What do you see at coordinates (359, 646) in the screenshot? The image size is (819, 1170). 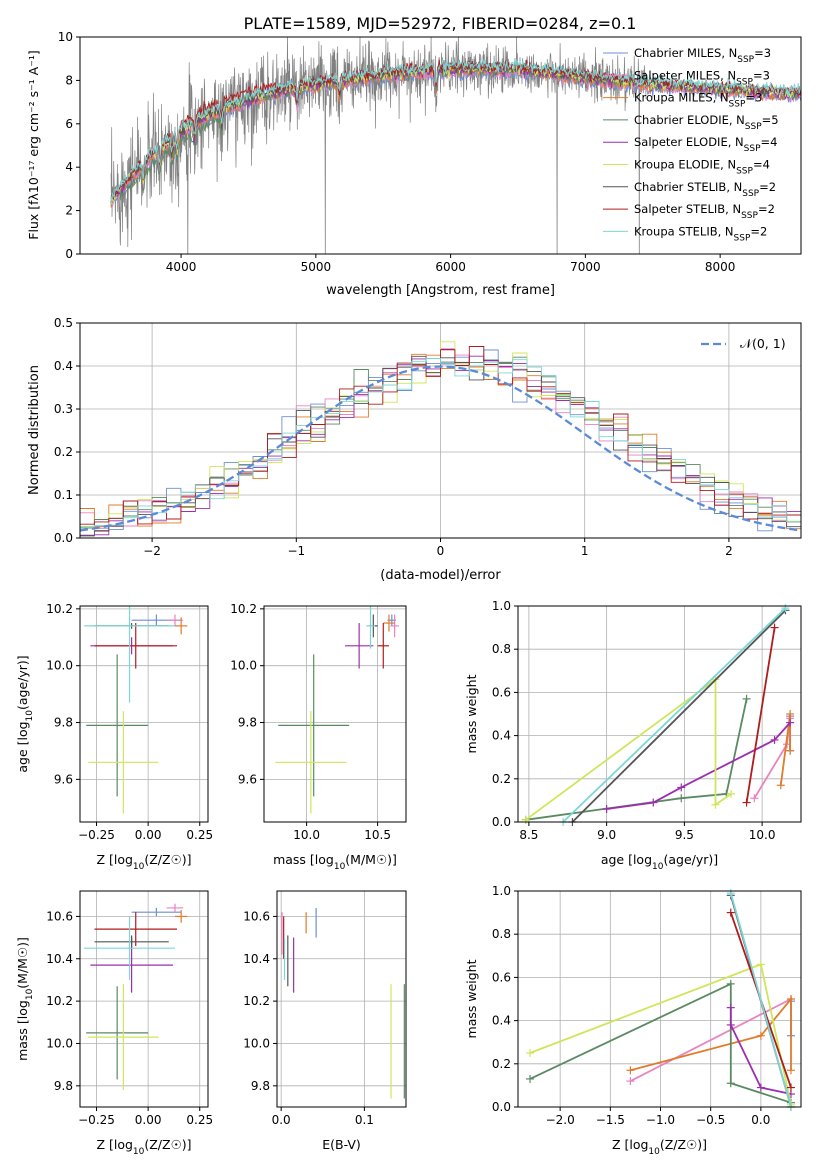 I see `errorbar-salpeter-elodie` at bounding box center [359, 646].